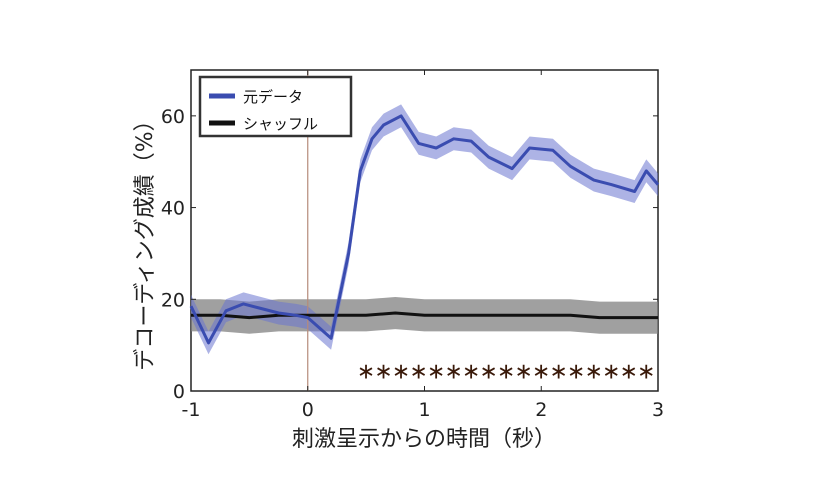 This screenshot has width=817, height=504. I want to click on y-tick-label: 20, so click(173, 300).